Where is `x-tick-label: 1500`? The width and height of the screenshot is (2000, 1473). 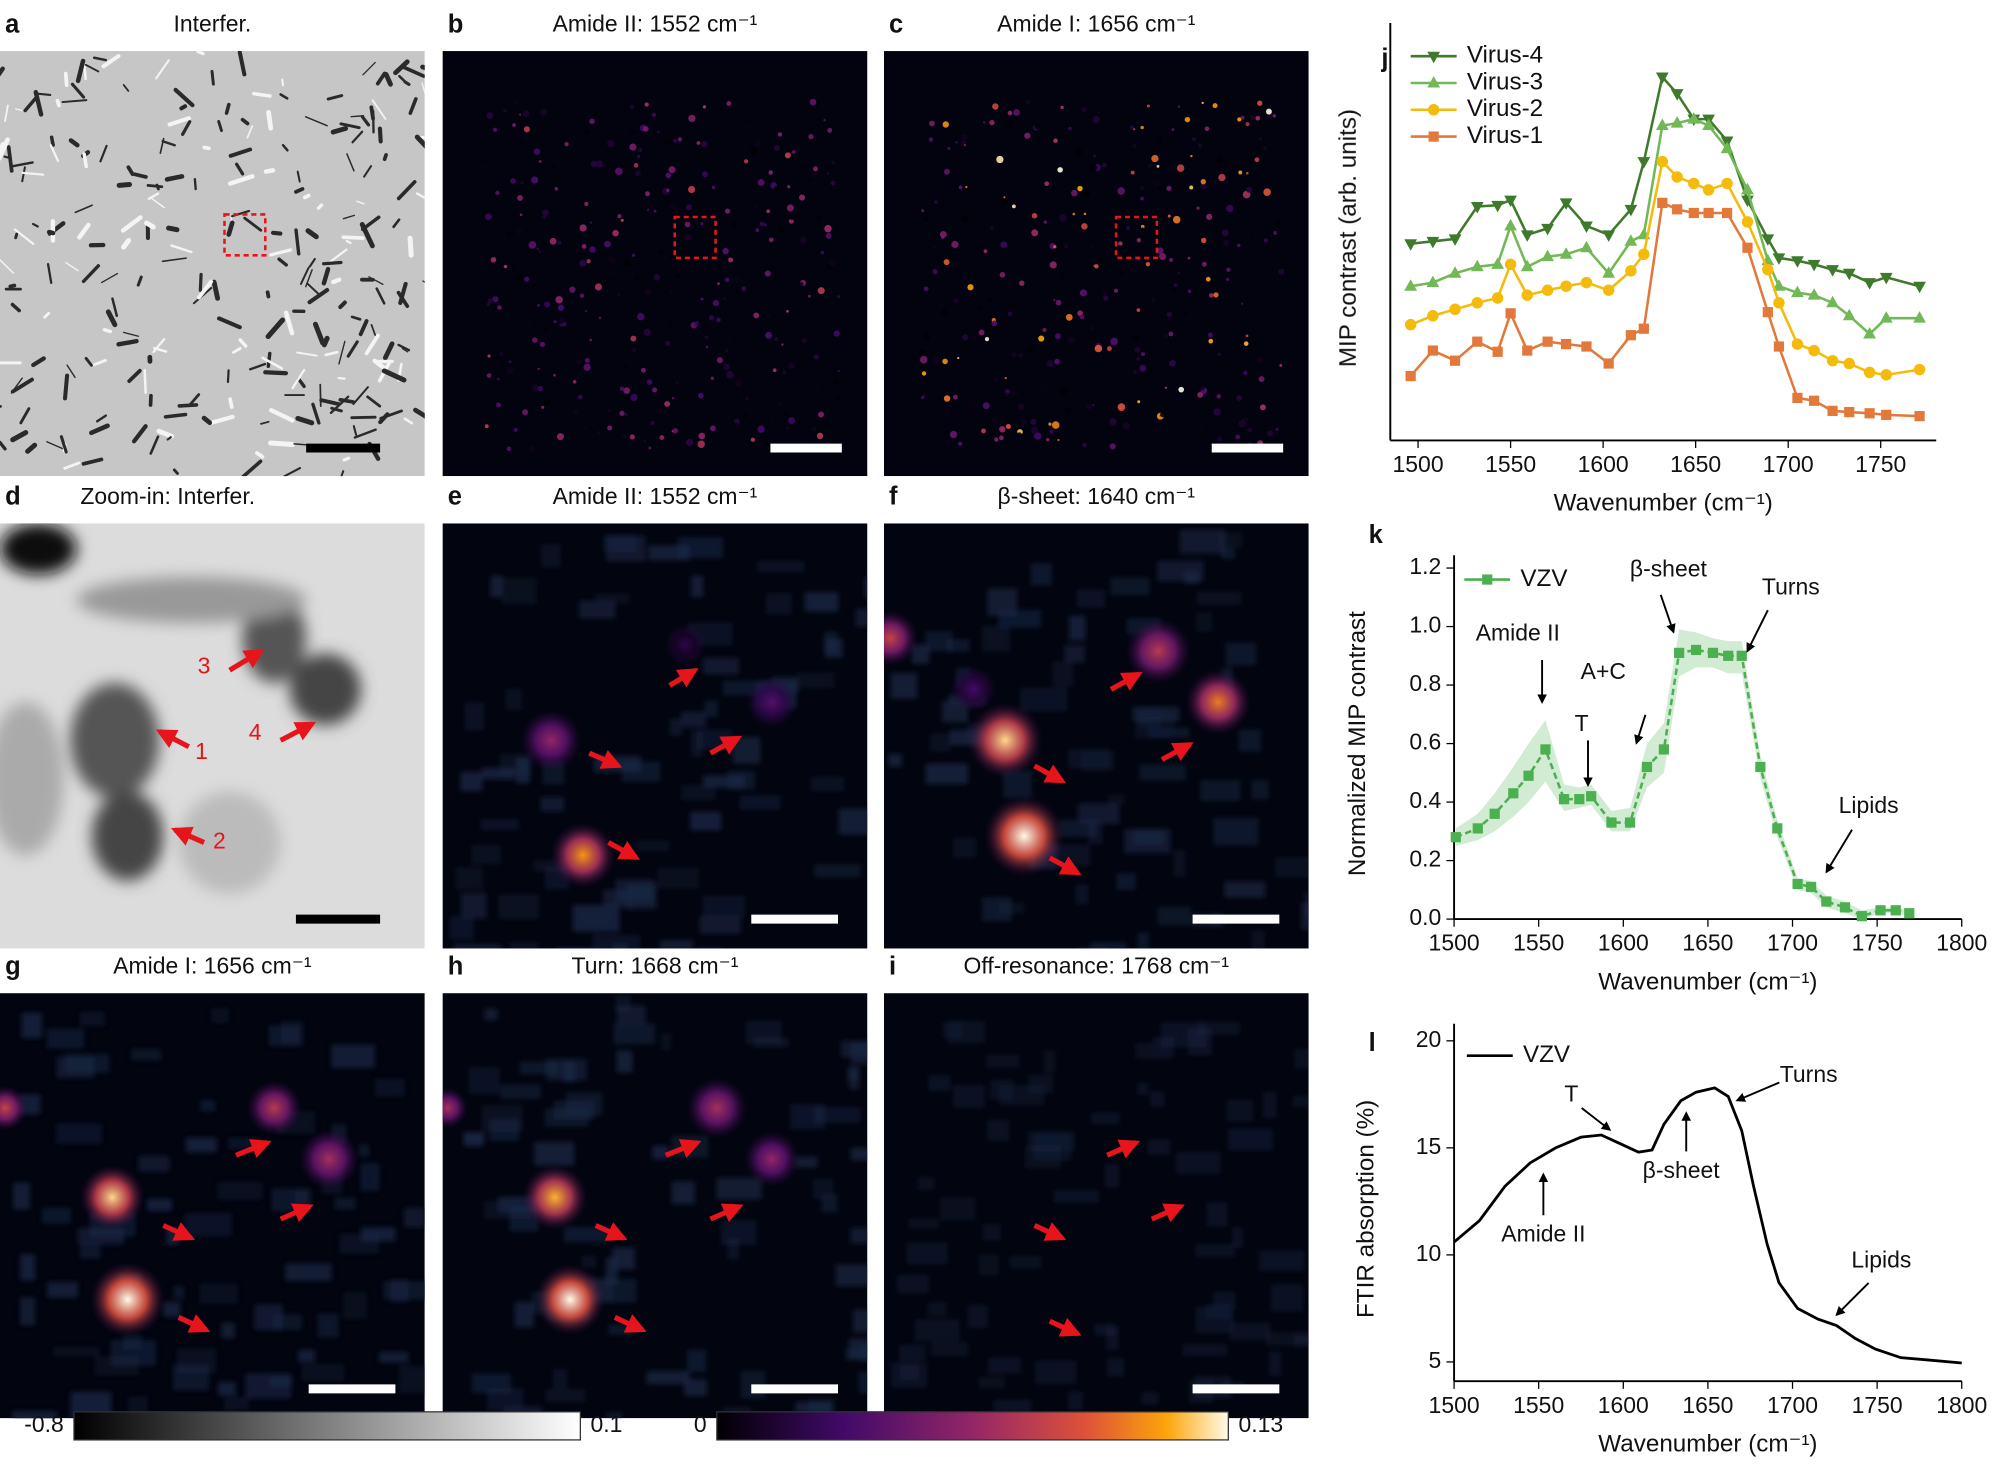 x-tick-label: 1500 is located at coordinates (1418, 464).